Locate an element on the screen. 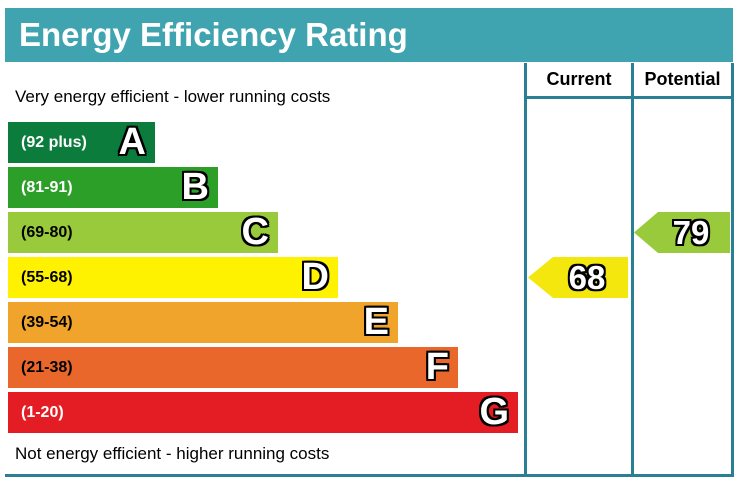  current-rating-arrow: 68 is located at coordinates (578, 277).